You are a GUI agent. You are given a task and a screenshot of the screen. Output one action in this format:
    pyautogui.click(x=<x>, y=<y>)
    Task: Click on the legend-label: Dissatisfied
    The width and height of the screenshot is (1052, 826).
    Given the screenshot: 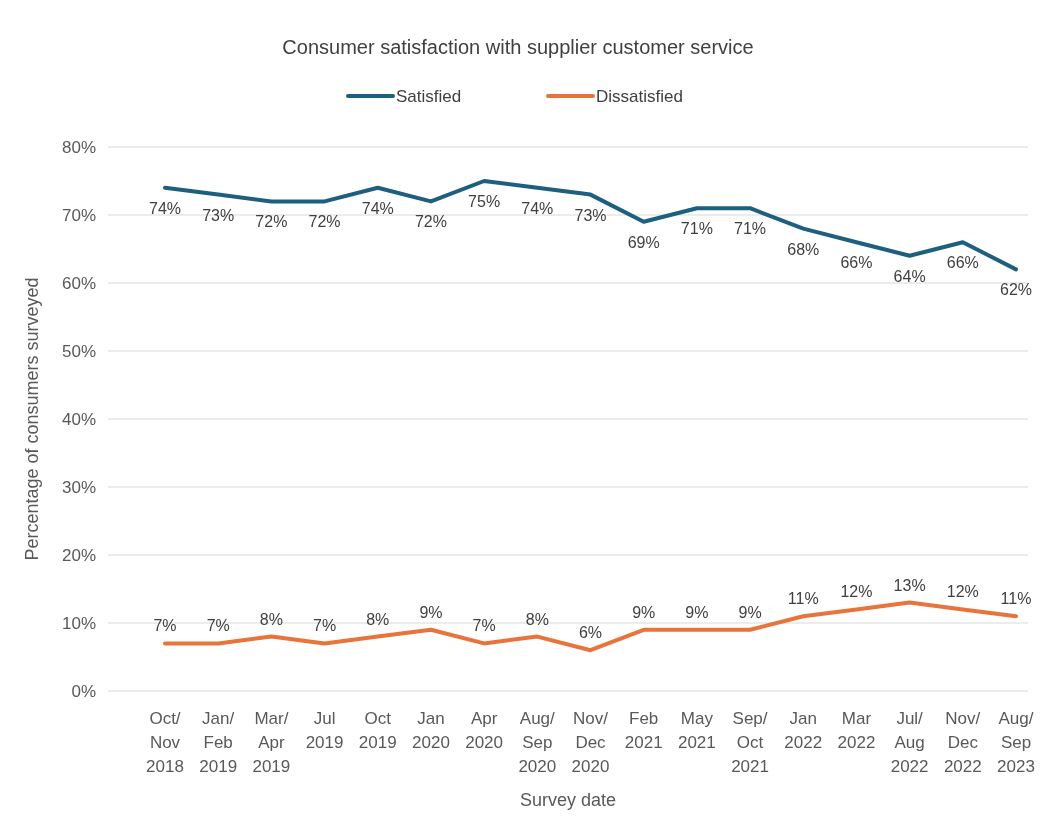 What is the action you would take?
    pyautogui.click(x=639, y=96)
    